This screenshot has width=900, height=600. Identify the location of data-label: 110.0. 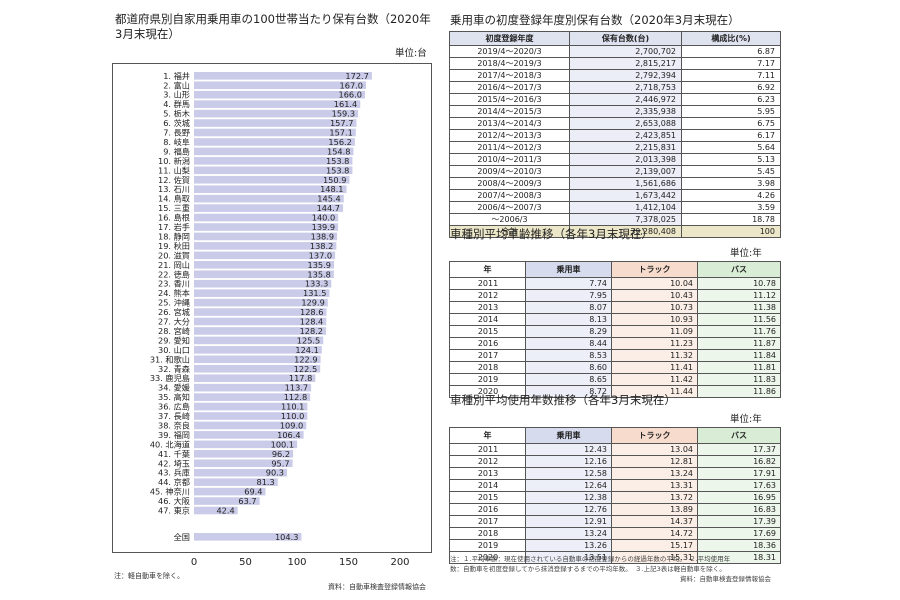
(292, 416).